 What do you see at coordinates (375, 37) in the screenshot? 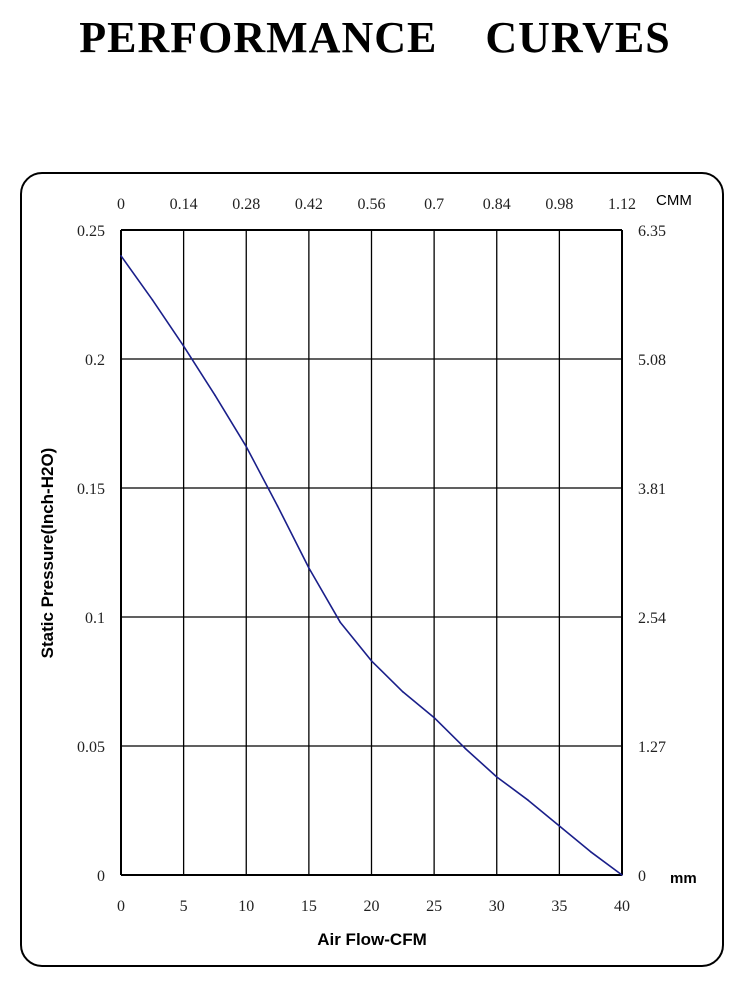
I see `page-title: PERFORMANCE CURVES` at bounding box center [375, 37].